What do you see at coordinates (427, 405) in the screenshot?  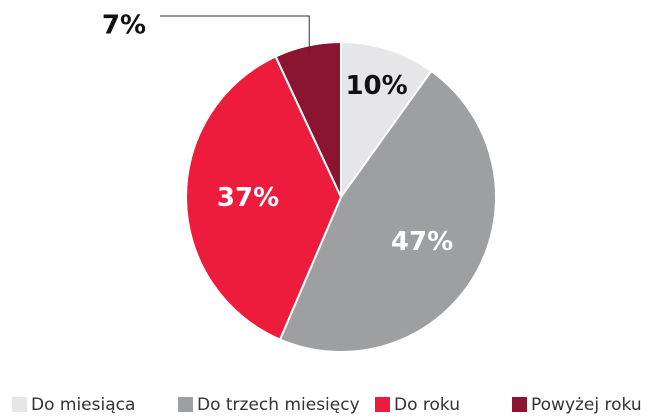 I see `legend-label: Do roku` at bounding box center [427, 405].